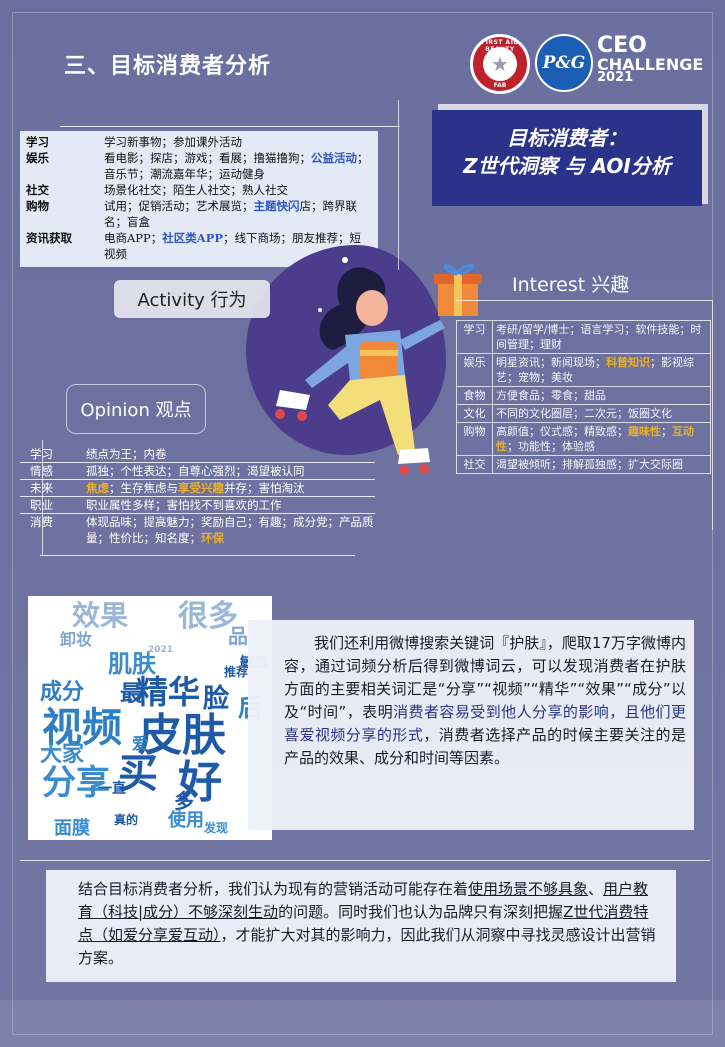  I want to click on wordcloud-word: 肌肤, so click(132, 664).